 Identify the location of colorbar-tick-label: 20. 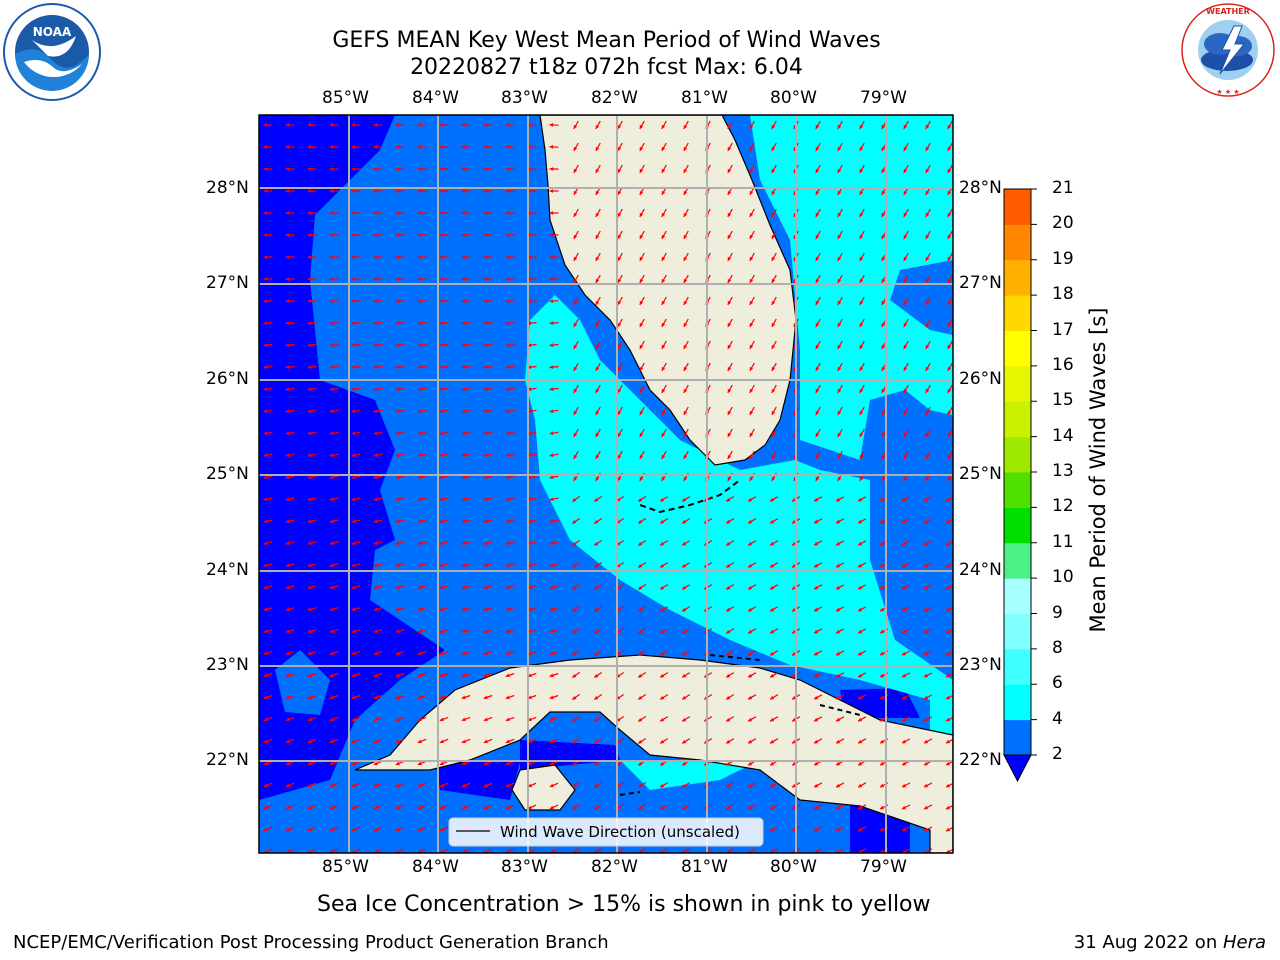
(1063, 223).